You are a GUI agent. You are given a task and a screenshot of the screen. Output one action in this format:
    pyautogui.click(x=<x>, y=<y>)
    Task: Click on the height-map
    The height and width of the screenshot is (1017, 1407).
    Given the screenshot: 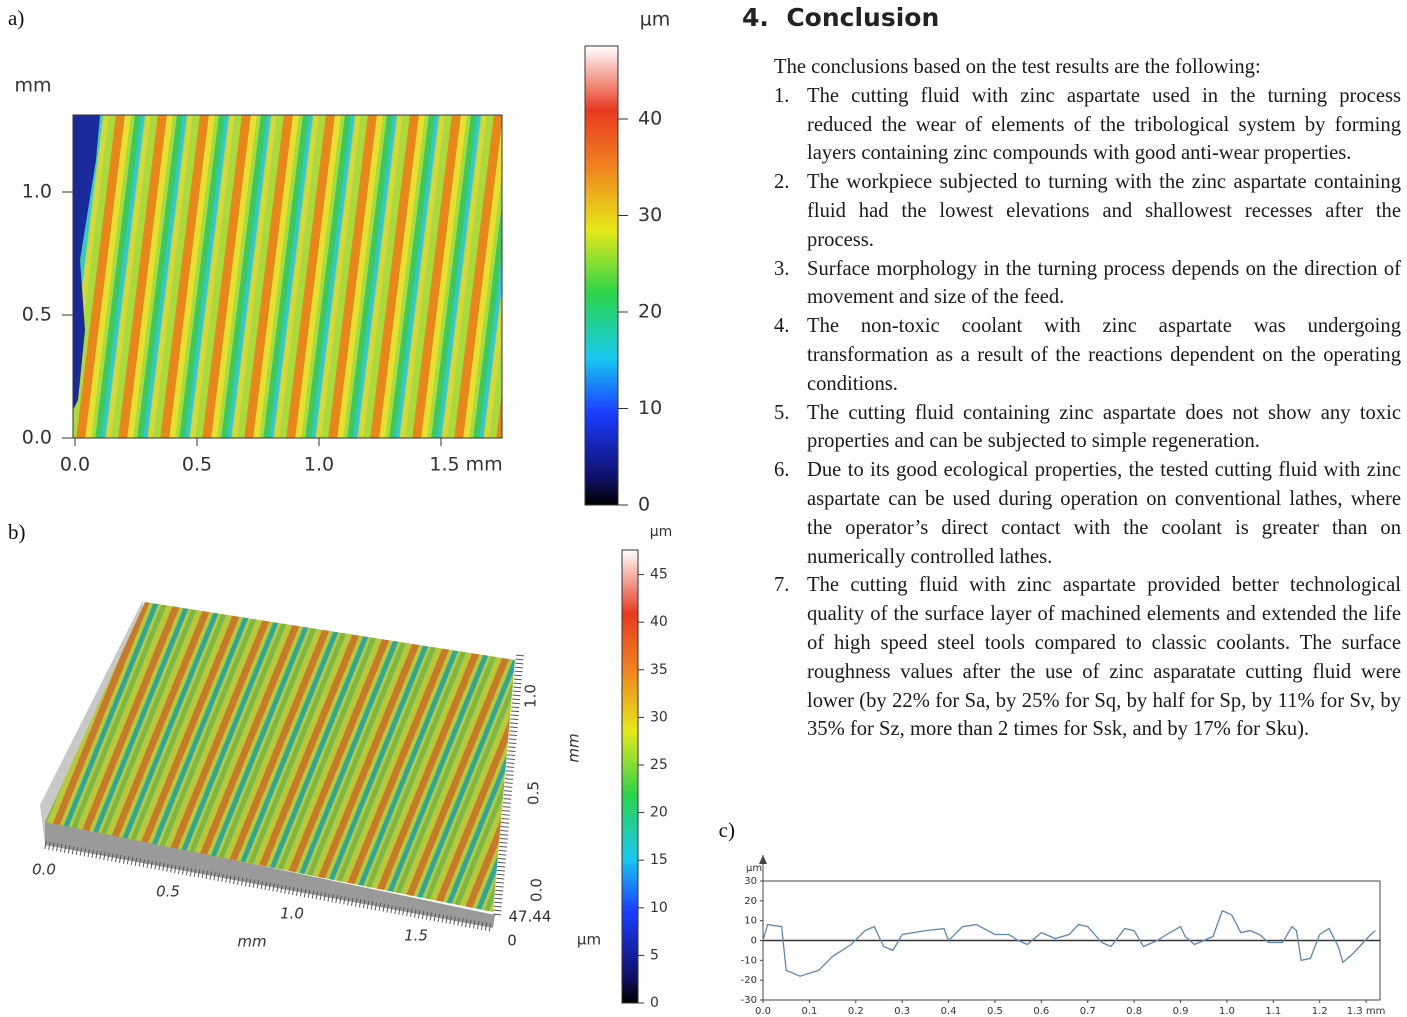 What is the action you would take?
    pyautogui.click(x=287, y=276)
    